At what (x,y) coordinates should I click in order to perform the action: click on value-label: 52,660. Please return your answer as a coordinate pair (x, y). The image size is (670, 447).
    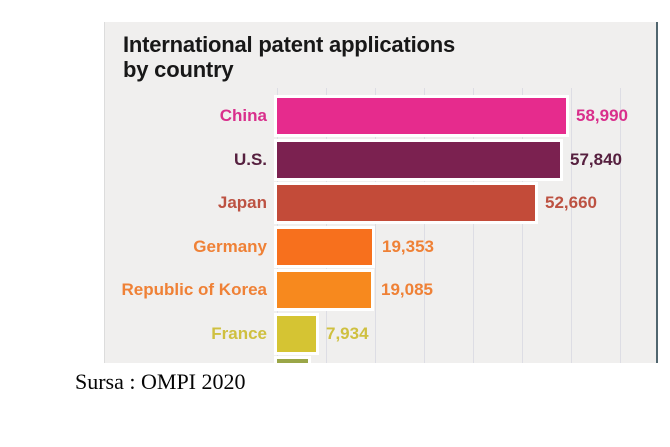
    Looking at the image, I should click on (571, 202).